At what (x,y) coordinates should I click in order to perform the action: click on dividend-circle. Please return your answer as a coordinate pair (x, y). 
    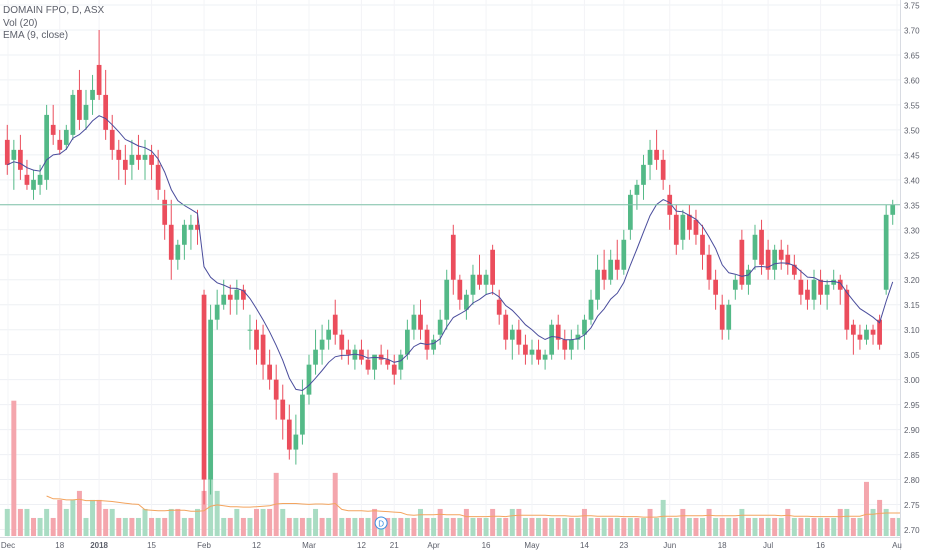
    Looking at the image, I should click on (381, 523).